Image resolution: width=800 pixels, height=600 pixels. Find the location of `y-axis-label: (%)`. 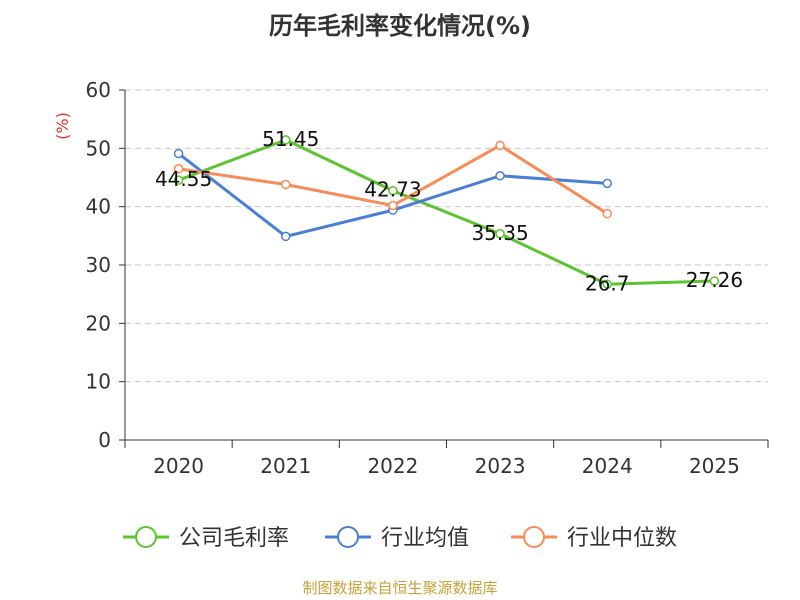

y-axis-label: (%) is located at coordinates (62, 126).